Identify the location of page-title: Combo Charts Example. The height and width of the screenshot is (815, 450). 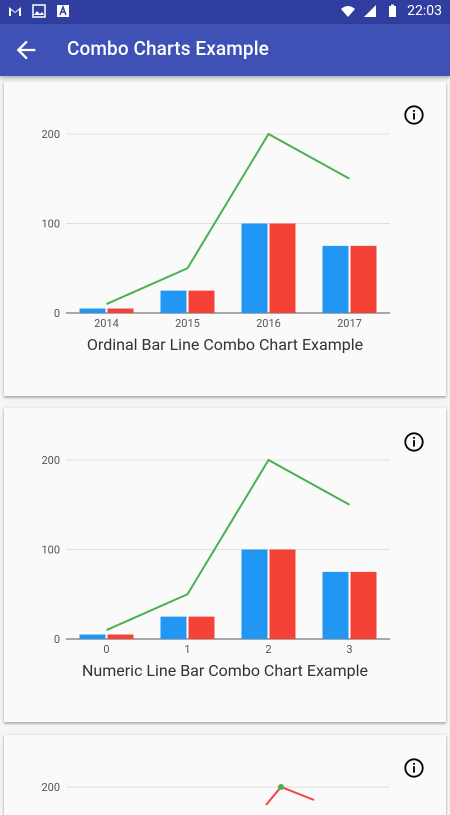
(168, 48).